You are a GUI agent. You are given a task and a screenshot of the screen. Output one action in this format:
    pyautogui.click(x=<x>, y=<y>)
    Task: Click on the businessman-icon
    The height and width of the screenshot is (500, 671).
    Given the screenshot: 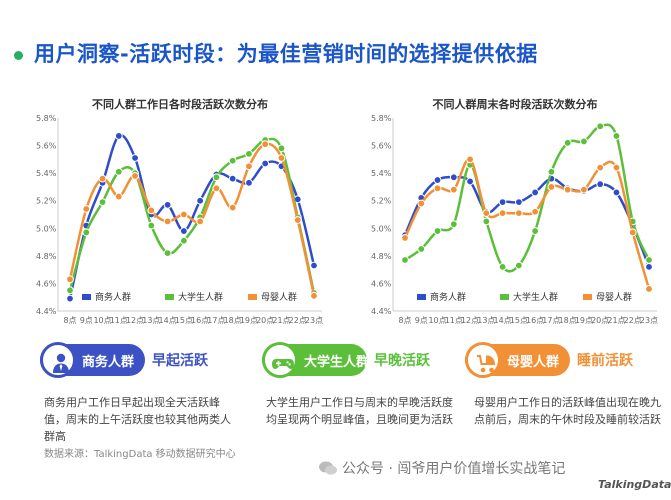 What is the action you would take?
    pyautogui.click(x=61, y=363)
    